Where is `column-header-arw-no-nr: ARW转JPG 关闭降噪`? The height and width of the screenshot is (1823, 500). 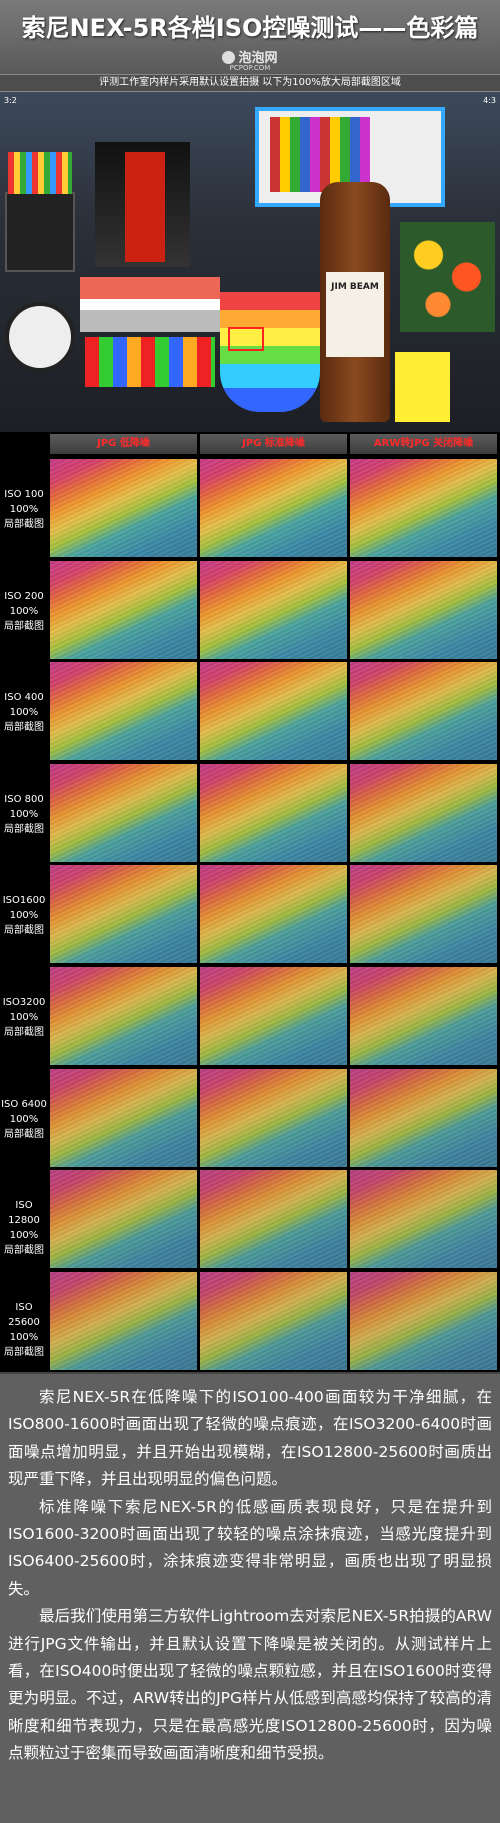
column-header-arw-no-nr: ARW转JPG 关闭降噪 is located at coordinates (423, 444).